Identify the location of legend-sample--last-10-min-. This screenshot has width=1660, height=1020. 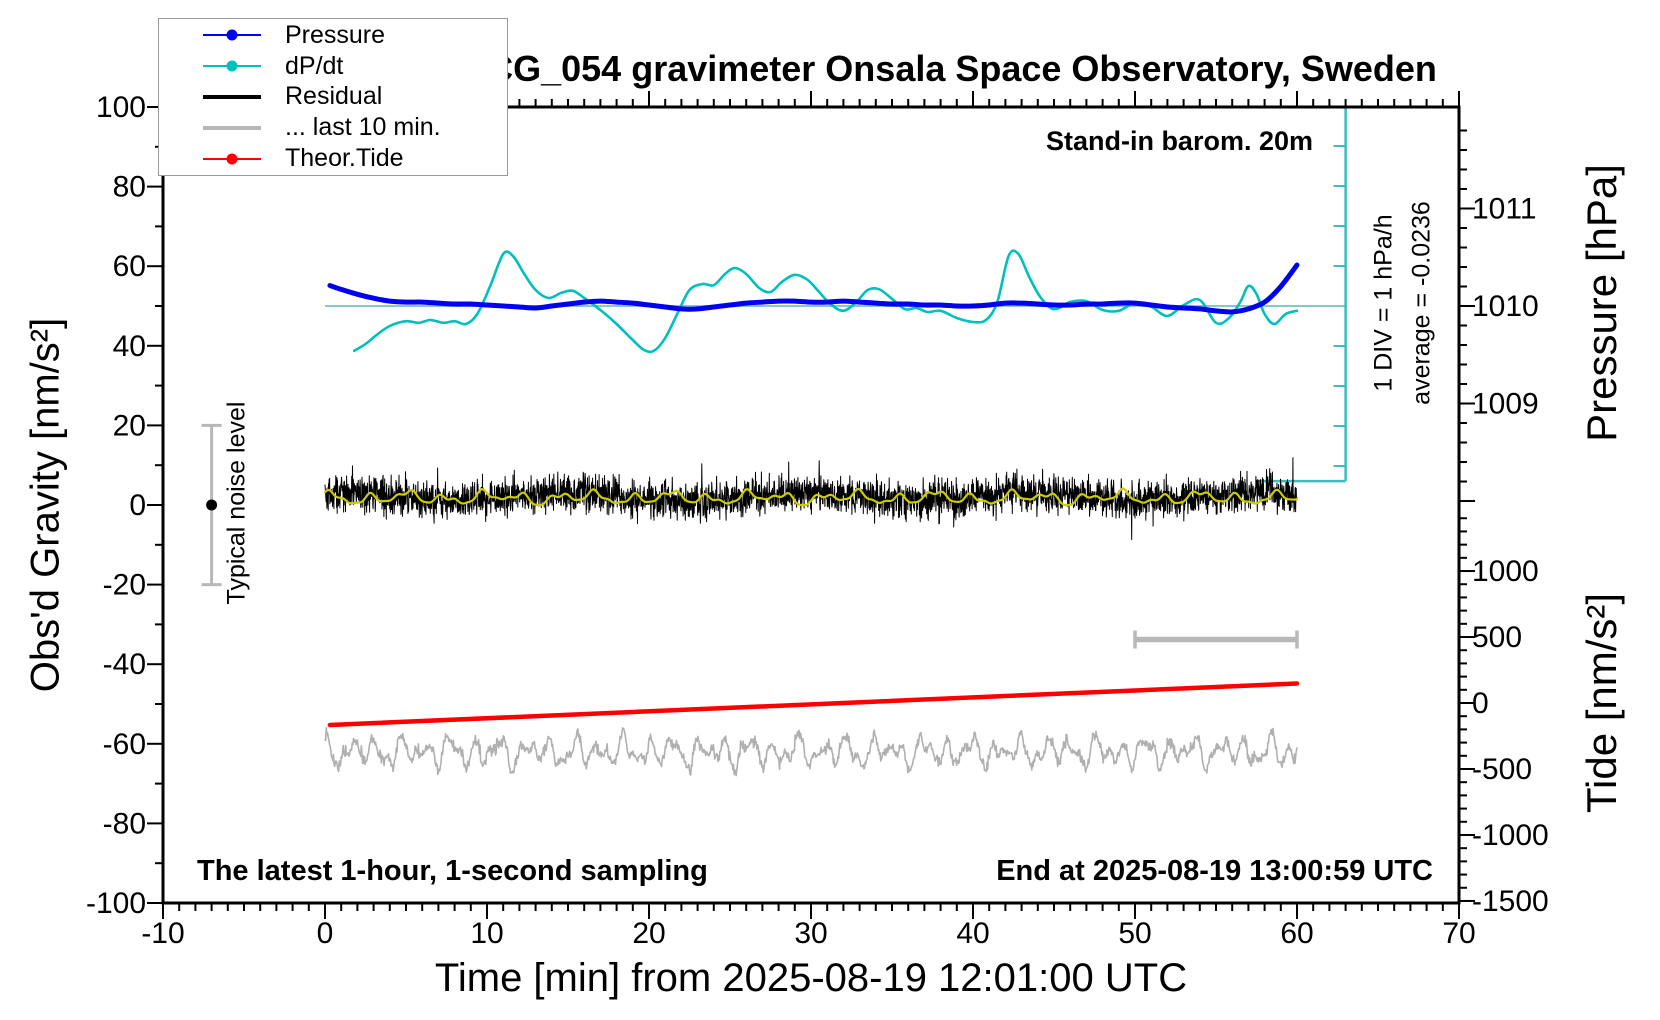
(232, 128).